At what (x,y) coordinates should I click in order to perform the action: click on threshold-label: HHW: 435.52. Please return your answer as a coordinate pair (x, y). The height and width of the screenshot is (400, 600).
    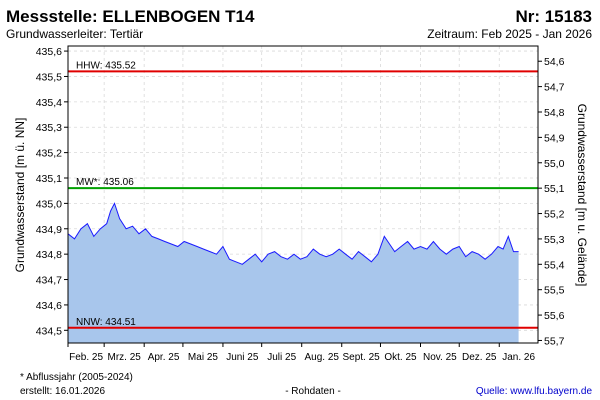
    Looking at the image, I should click on (106, 65).